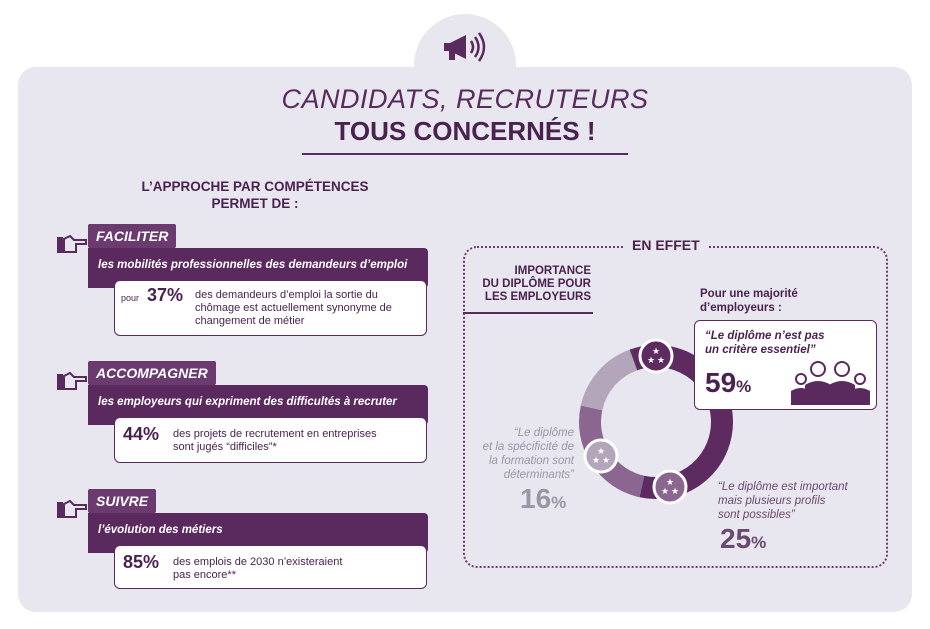 The width and height of the screenshot is (930, 629). Describe the element at coordinates (465, 99) in the screenshot. I see `title-line1: CANDIDATS, RECRUTEURS` at that location.